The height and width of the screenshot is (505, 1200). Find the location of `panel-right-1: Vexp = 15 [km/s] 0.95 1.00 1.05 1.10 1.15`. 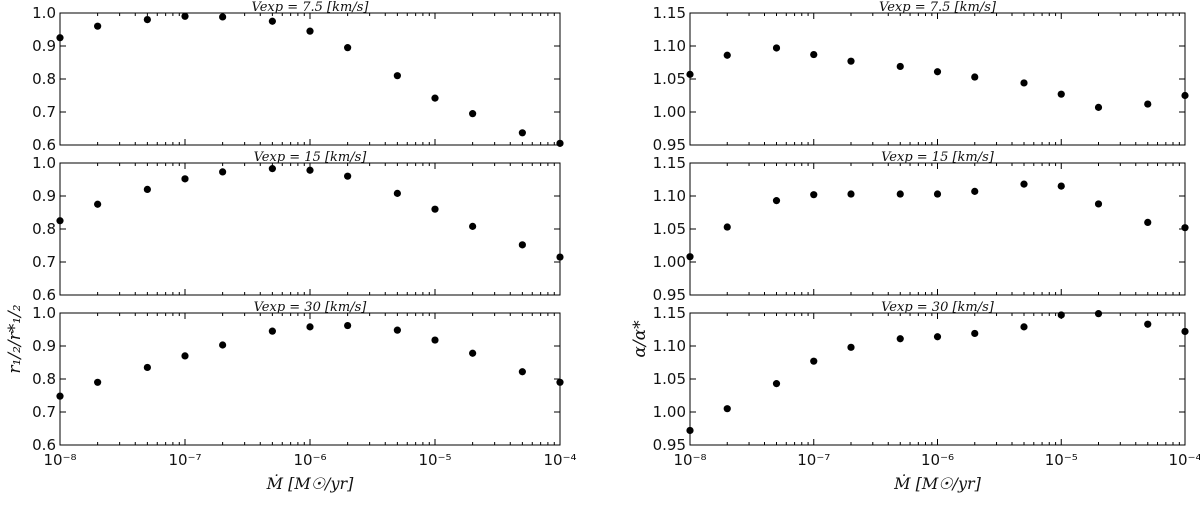

panel-right-1: Vexp = 15 [km/s] 0.95 1.00 1.05 1.10 1.15 is located at coordinates (921, 227).